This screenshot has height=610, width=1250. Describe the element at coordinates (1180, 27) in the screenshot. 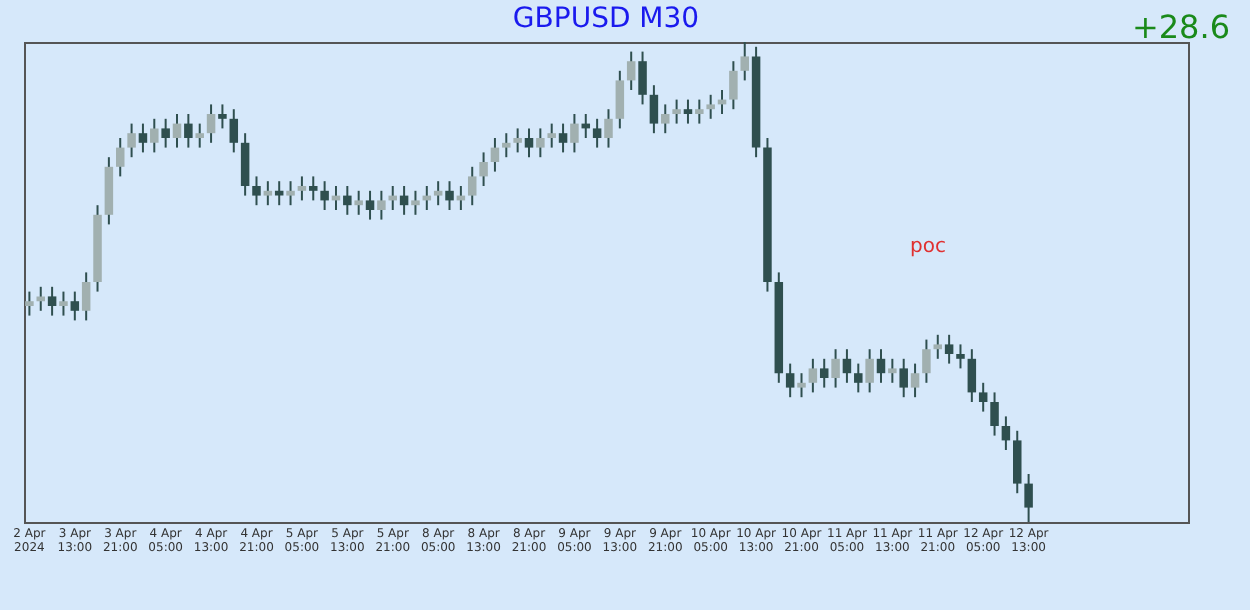

I see `text: +28.6` at that location.